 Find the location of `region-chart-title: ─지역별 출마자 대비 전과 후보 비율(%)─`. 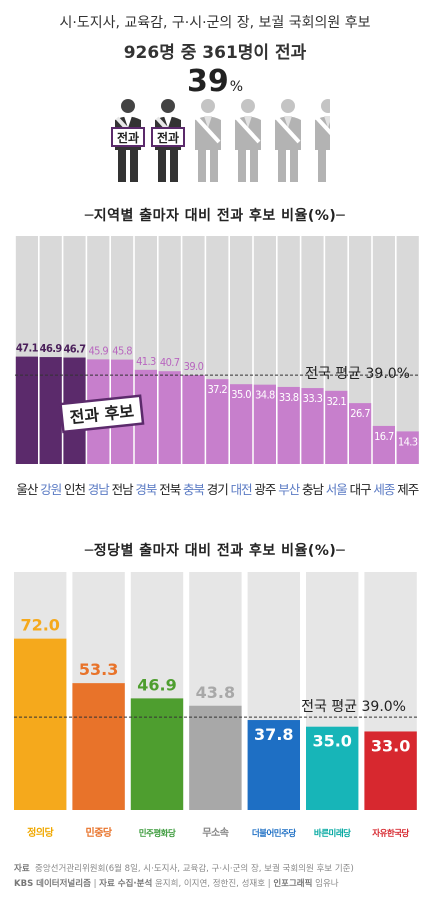

region-chart-title: ─지역별 출마자 대비 전과 후보 비율(%)─ is located at coordinates (215, 216).